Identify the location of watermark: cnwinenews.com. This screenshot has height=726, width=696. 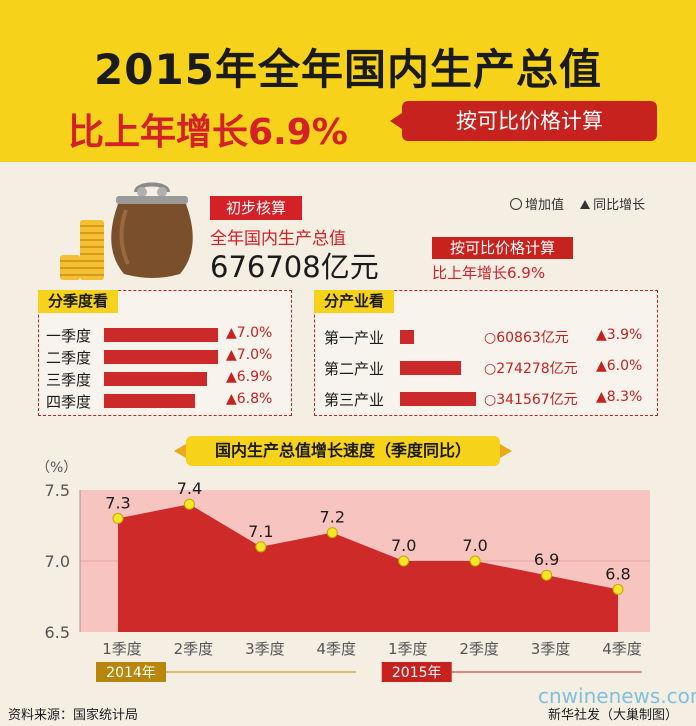
(617, 696).